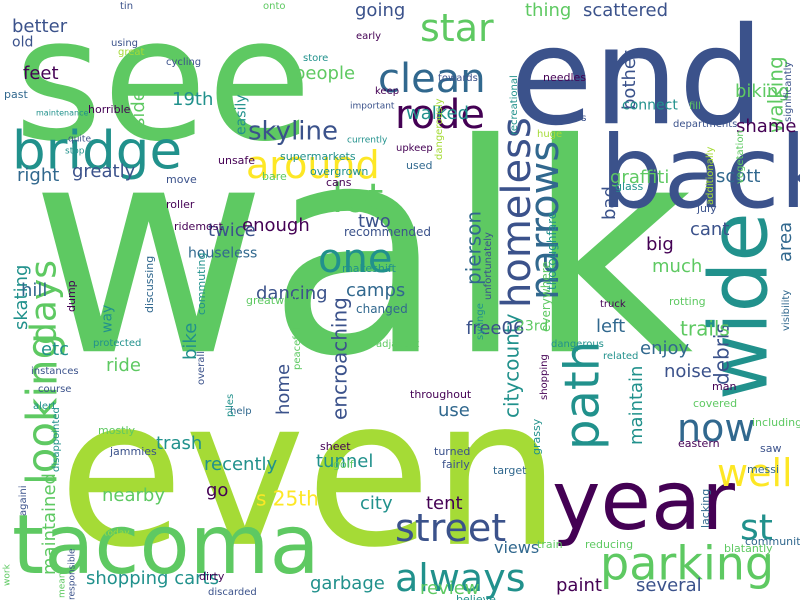  What do you see at coordinates (398, 344) in the screenshot?
I see `word-adjacent: adjacent` at bounding box center [398, 344].